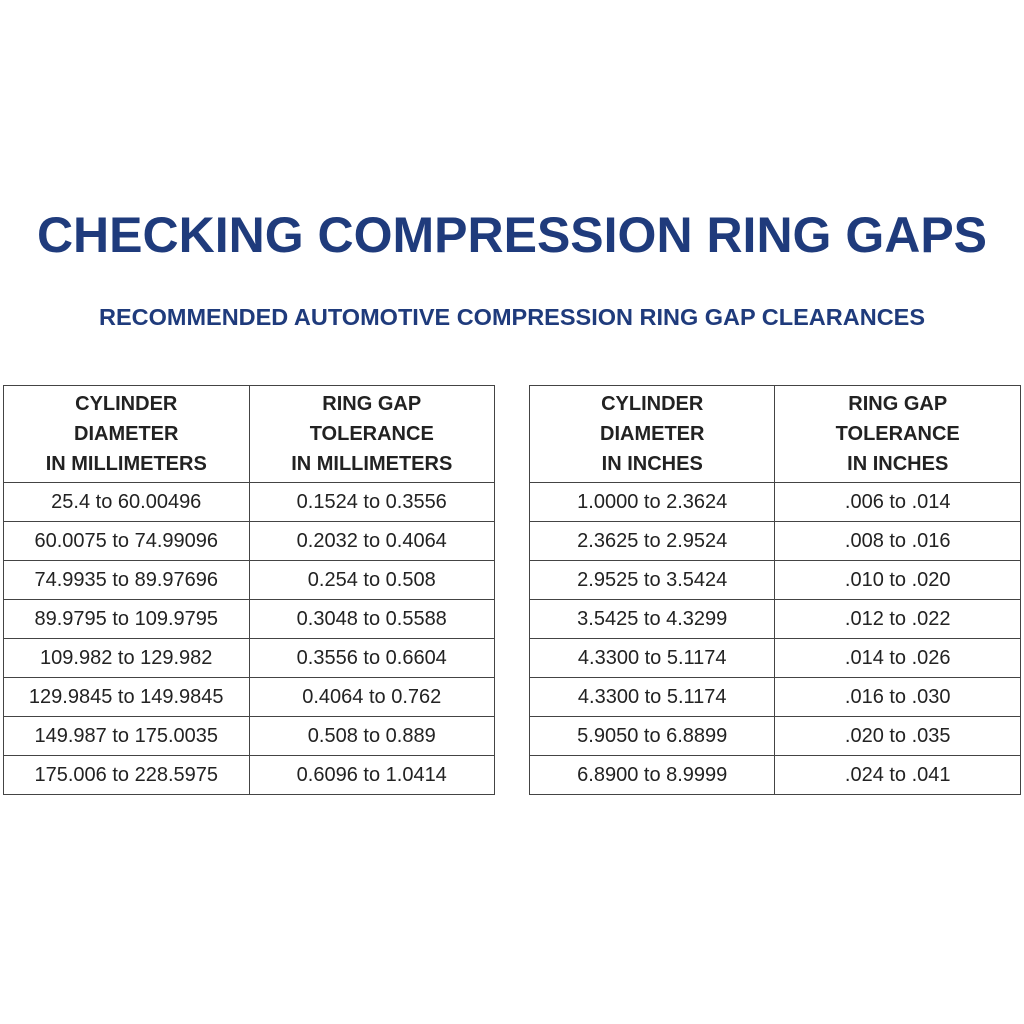  I want to click on ring-gap-cell: .006 to .014, so click(897, 502).